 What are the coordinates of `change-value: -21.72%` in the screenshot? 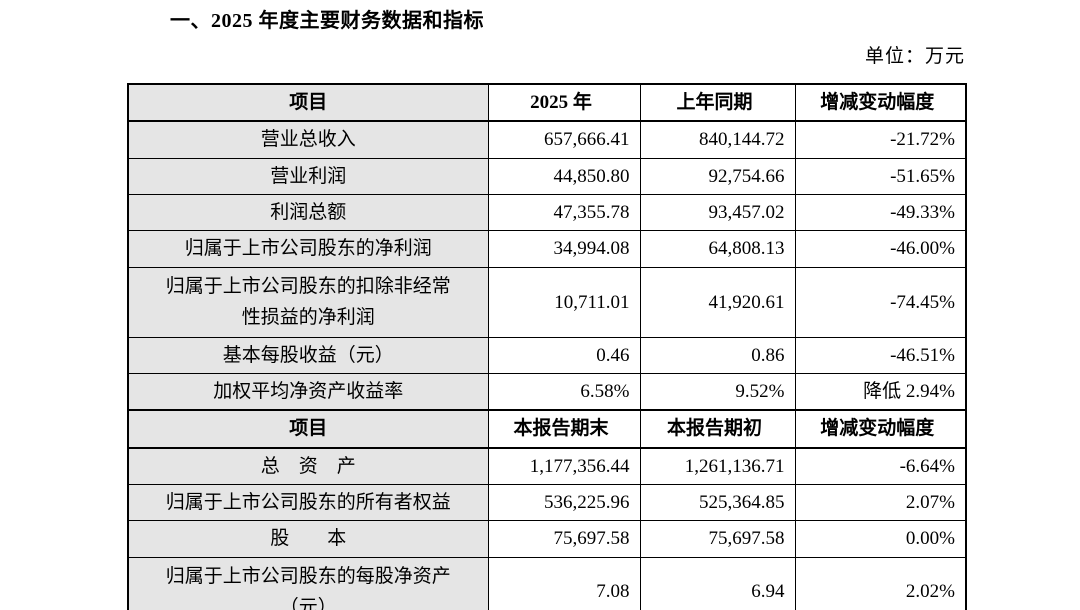 It's located at (880, 139).